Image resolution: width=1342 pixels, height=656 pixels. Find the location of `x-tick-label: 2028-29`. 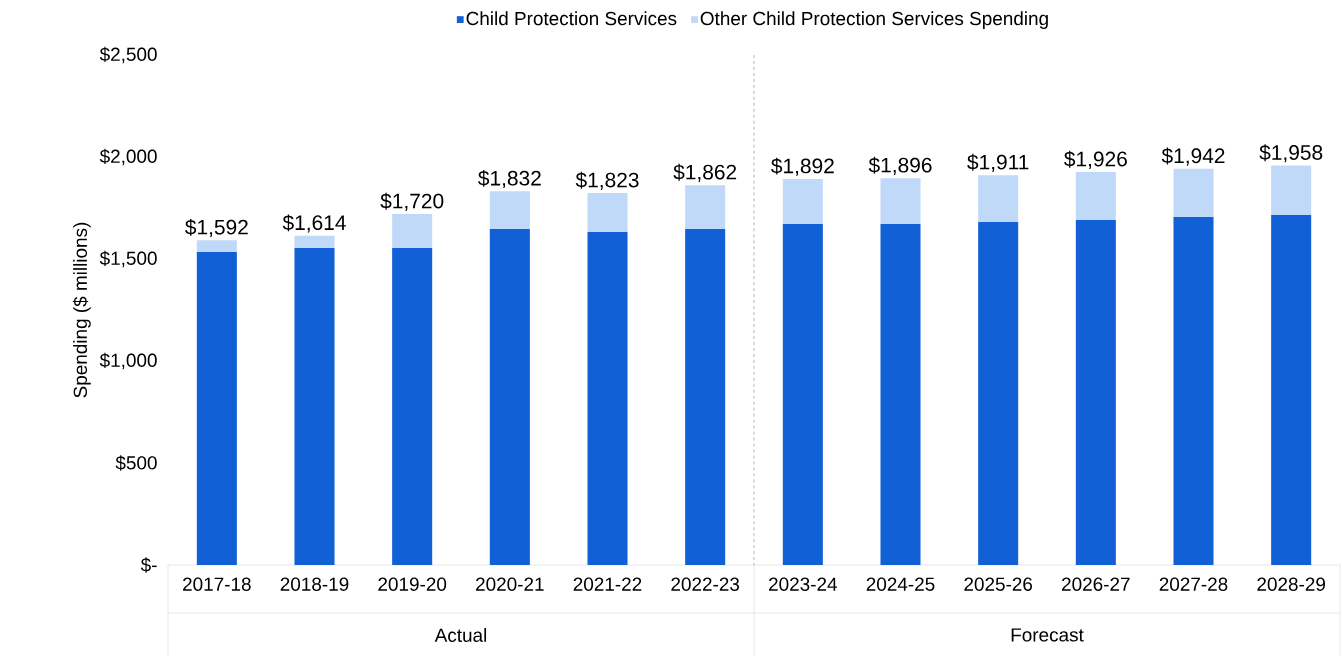

x-tick-label: 2028-29 is located at coordinates (1291, 584).